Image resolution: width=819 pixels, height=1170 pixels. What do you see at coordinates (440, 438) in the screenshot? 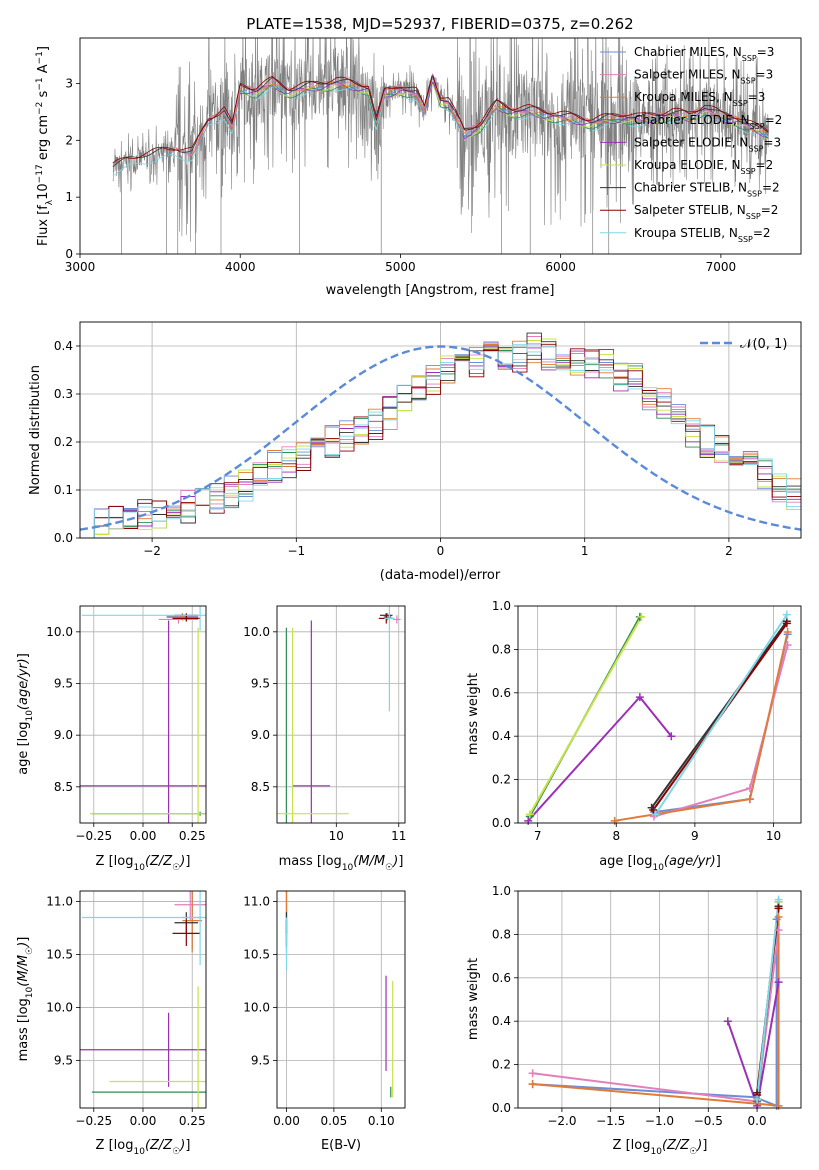
I see `normal-curve` at bounding box center [440, 438].